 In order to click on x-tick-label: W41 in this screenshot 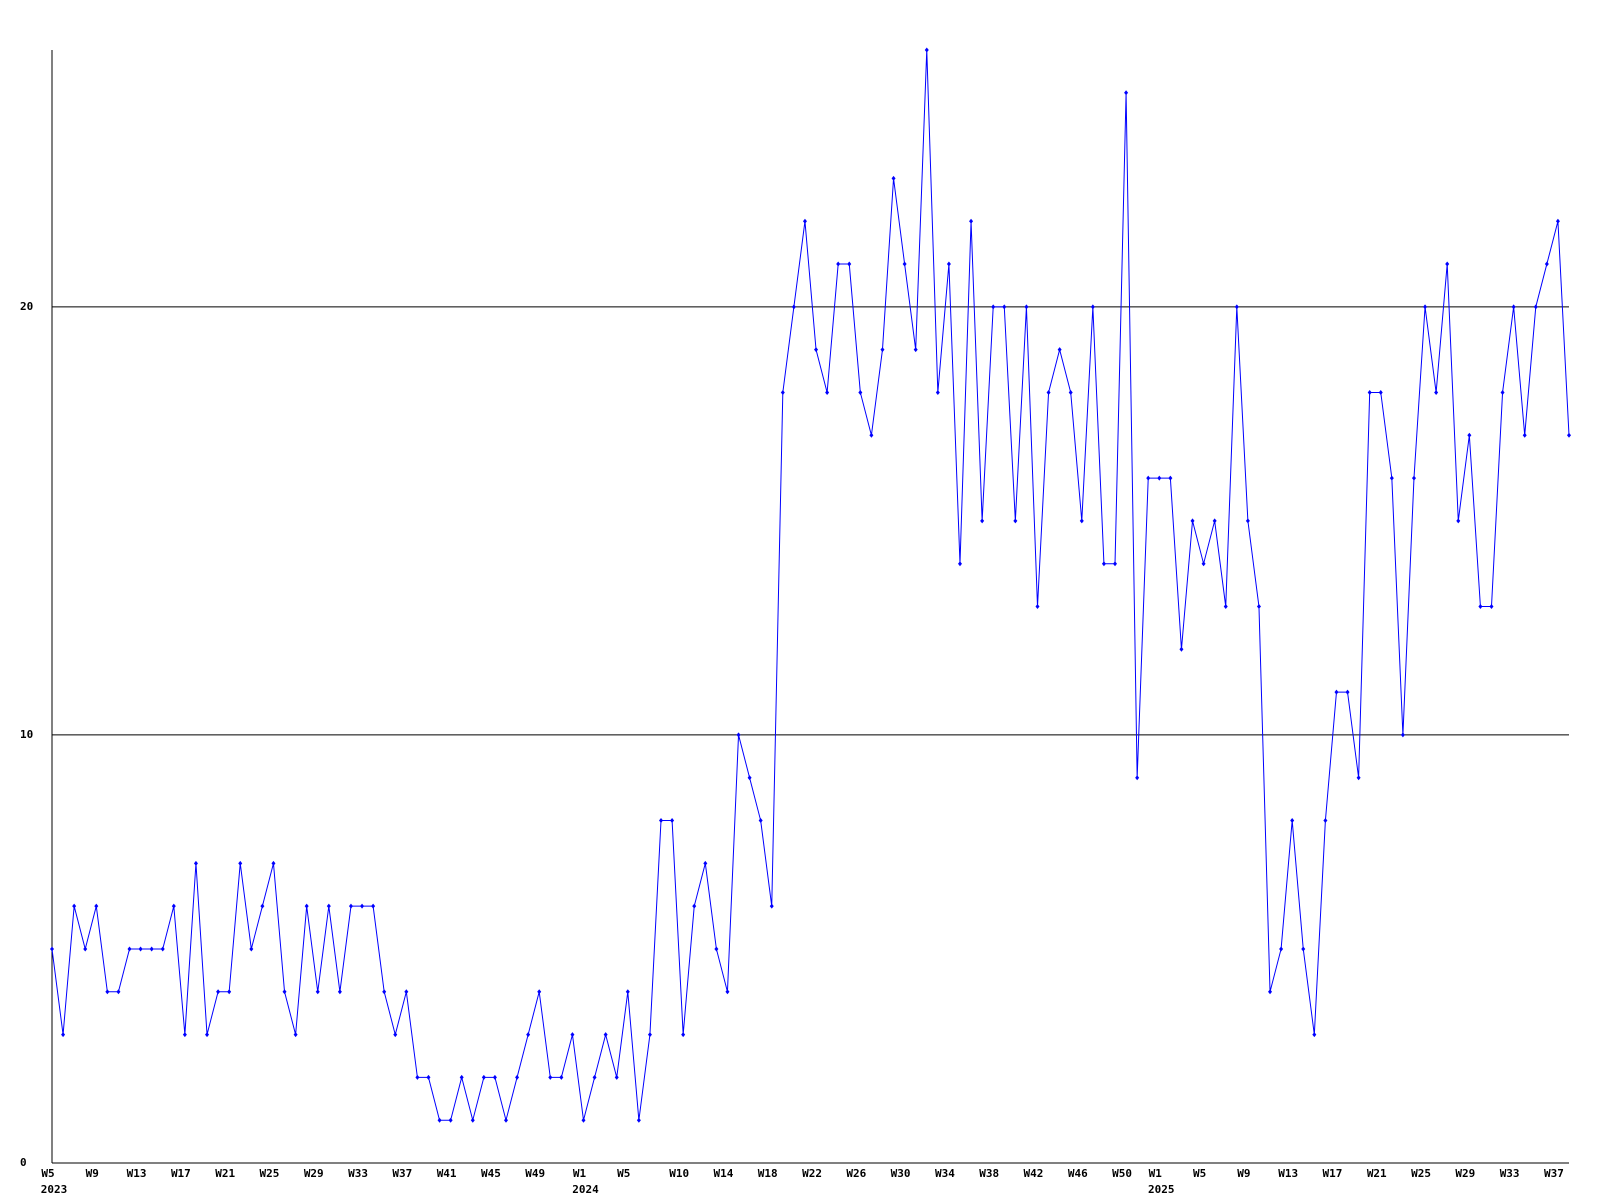, I will do `click(447, 1173)`.